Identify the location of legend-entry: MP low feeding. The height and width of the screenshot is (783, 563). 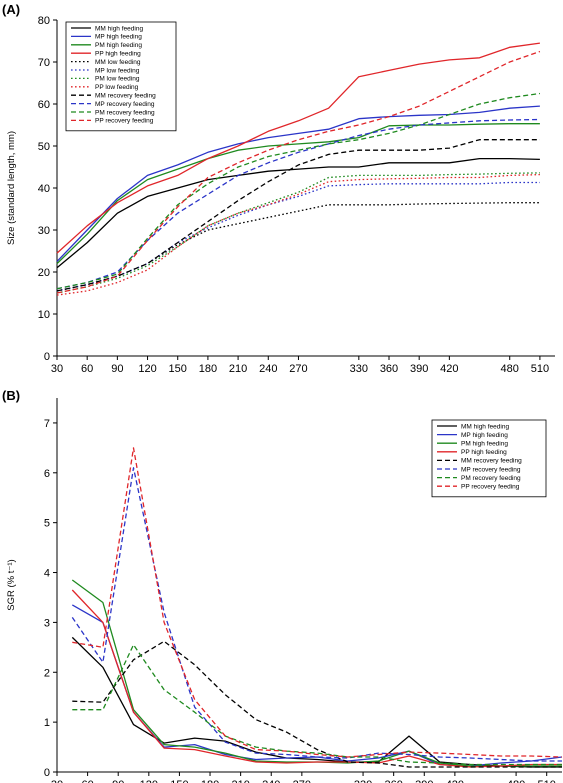
(117, 70).